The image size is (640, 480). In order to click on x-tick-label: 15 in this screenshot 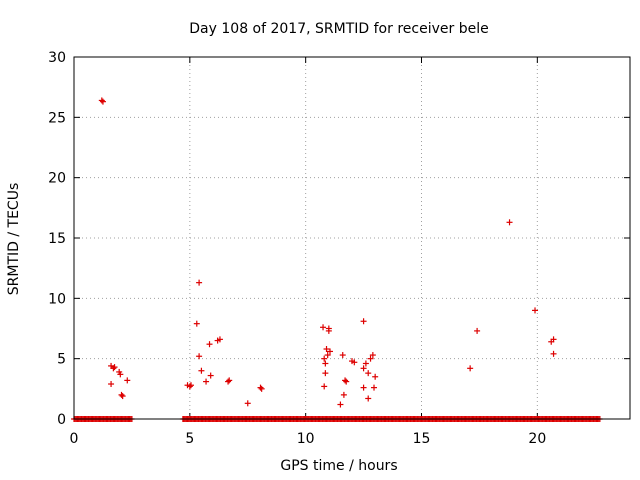, I will do `click(422, 439)`.